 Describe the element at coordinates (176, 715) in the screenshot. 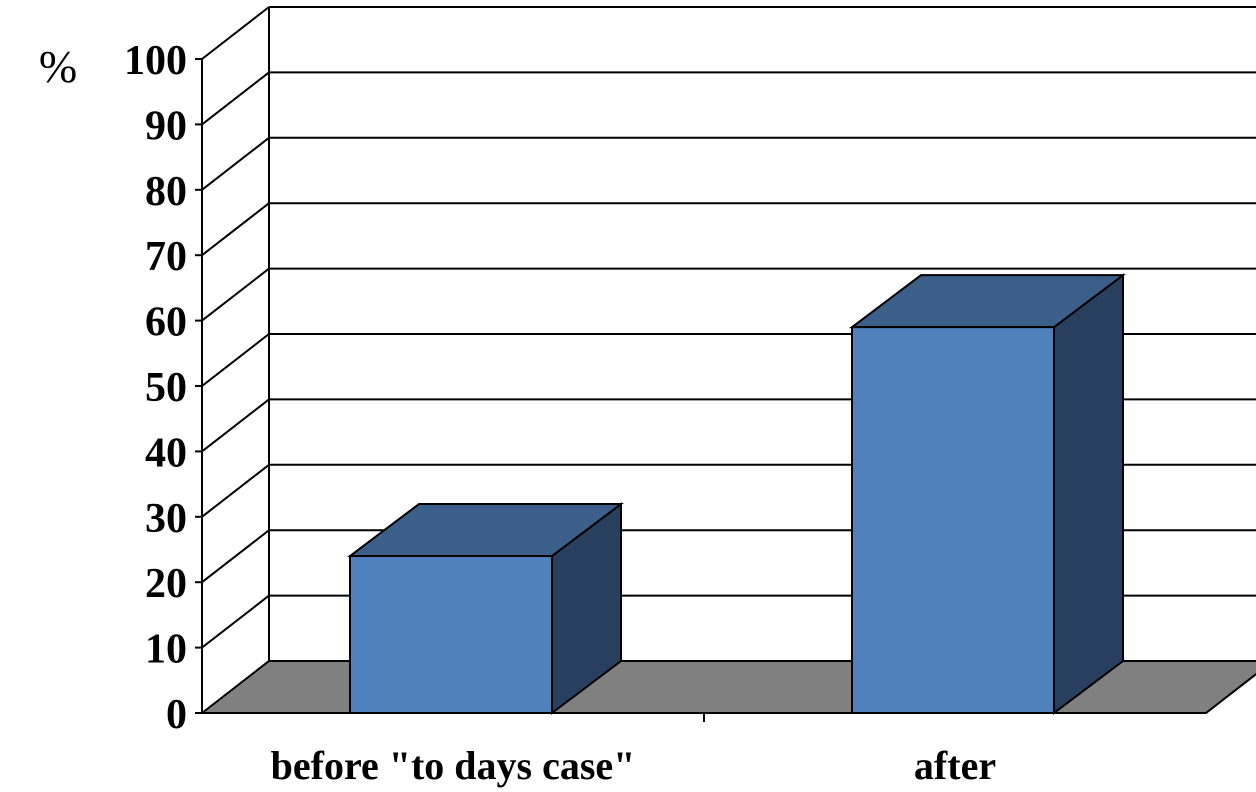

I see `y-tick-label: 0` at that location.